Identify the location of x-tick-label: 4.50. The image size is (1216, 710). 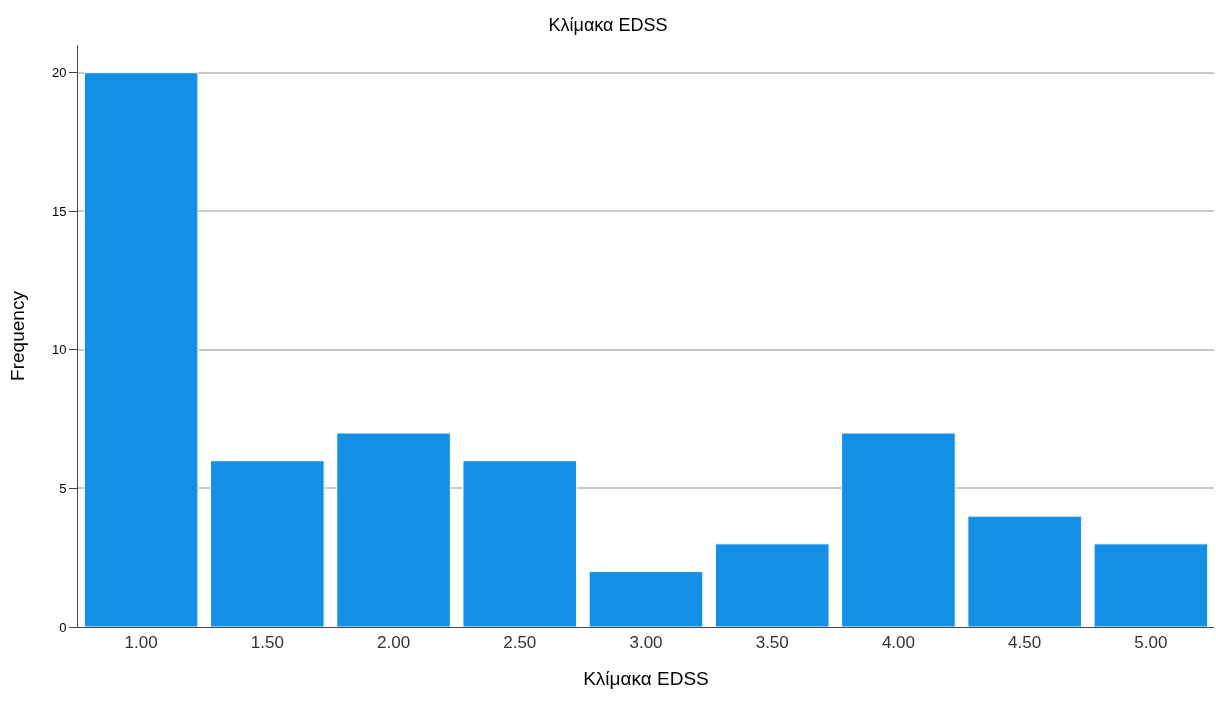
(1025, 643).